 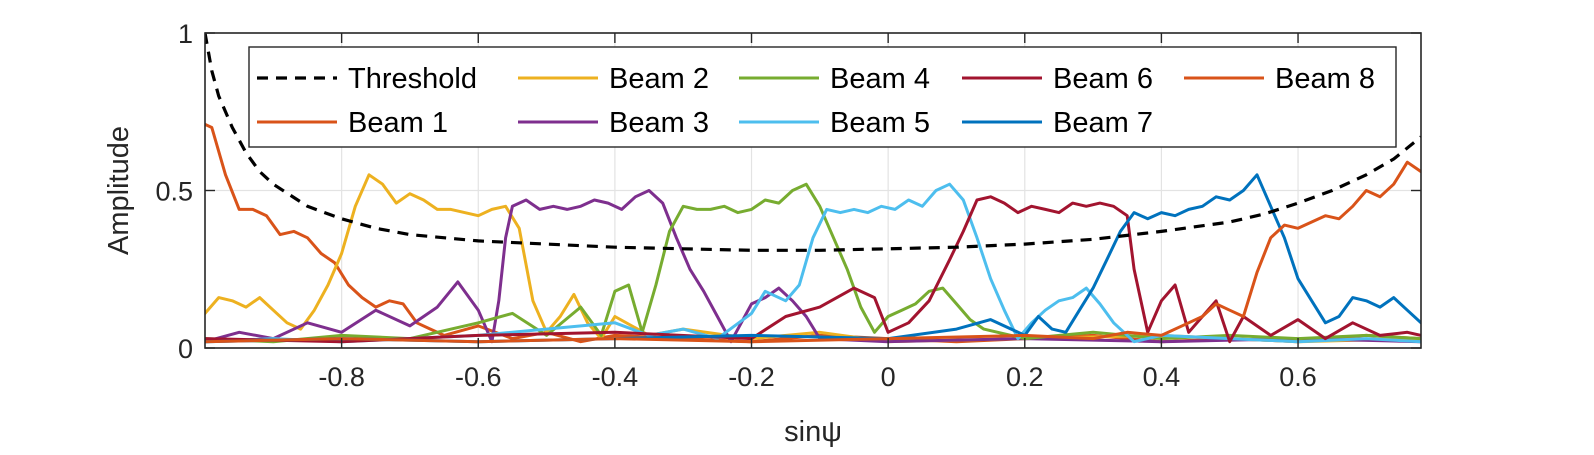 I want to click on x-tick-label: 0.6, so click(x=1298, y=377).